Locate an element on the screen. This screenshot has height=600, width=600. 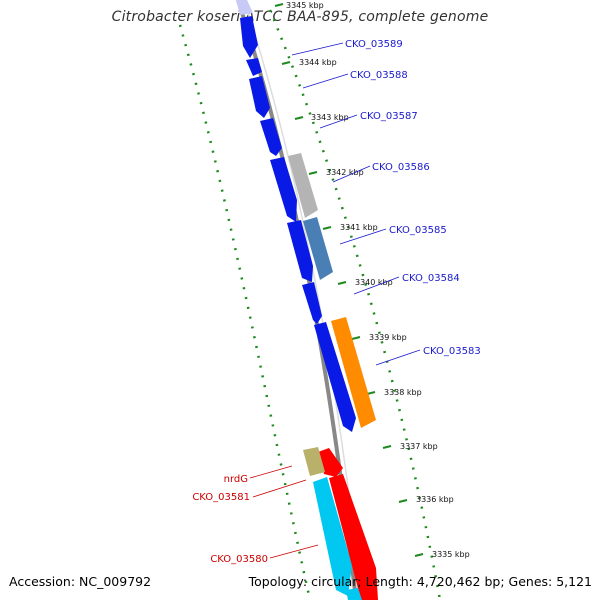
accession-label: Accession: NC_009792 is located at coordinates (80, 581).